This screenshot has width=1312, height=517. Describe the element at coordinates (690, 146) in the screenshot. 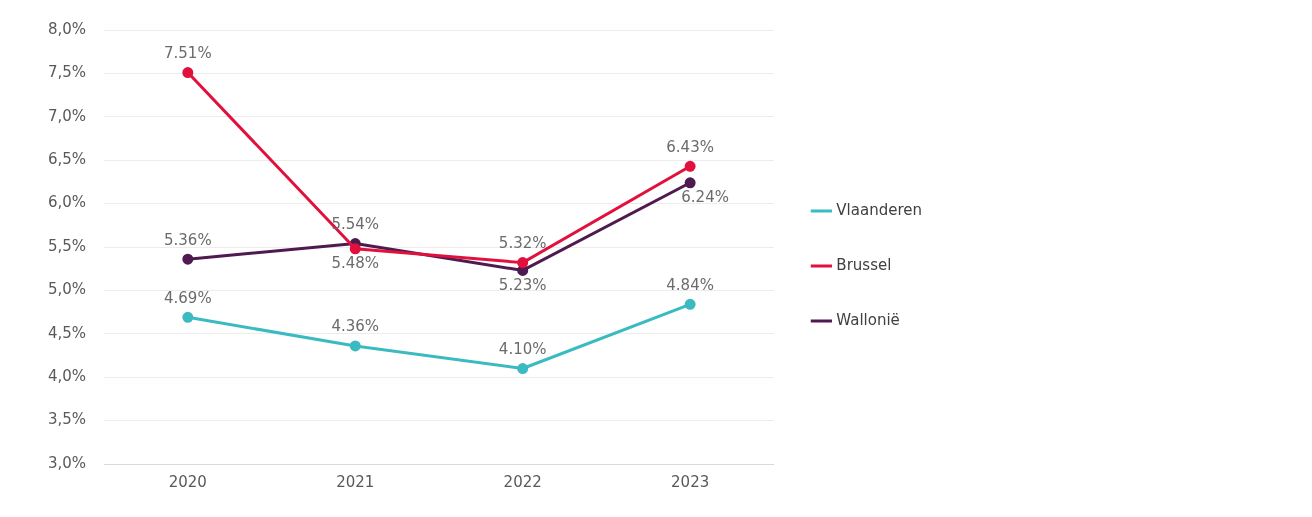

I see `data-label: 6.43%` at that location.